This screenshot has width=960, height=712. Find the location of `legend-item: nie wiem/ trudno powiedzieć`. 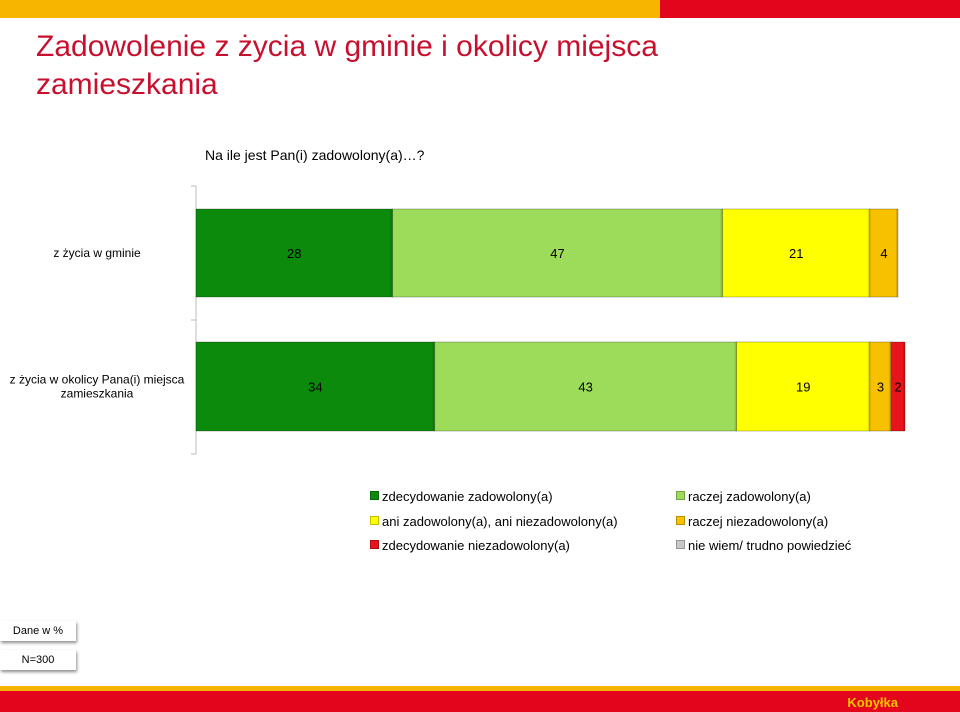

legend-item: nie wiem/ trudno powiedzieć is located at coordinates (763, 545).